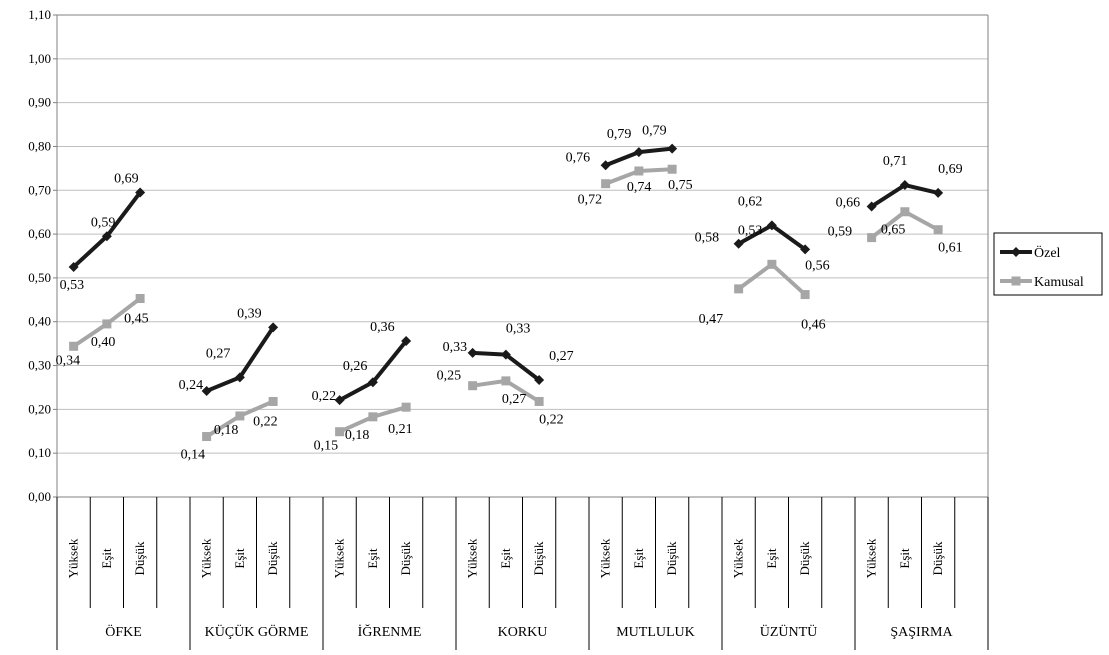  I want to click on data-label: 0,24, so click(191, 385).